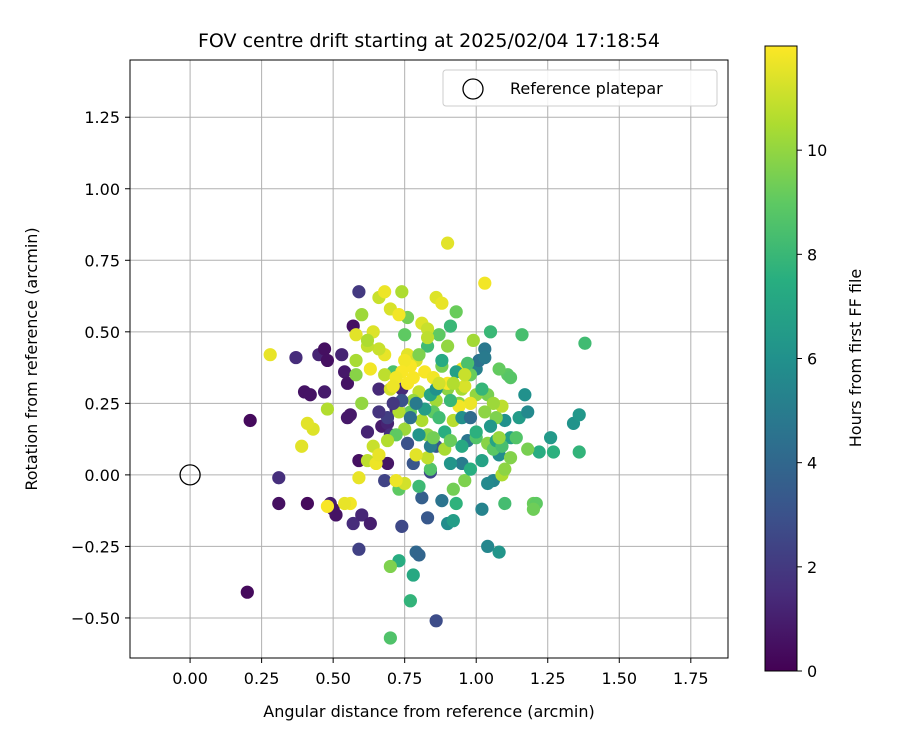  What do you see at coordinates (102, 332) in the screenshot?
I see `y-tick-label: 0.50` at bounding box center [102, 332].